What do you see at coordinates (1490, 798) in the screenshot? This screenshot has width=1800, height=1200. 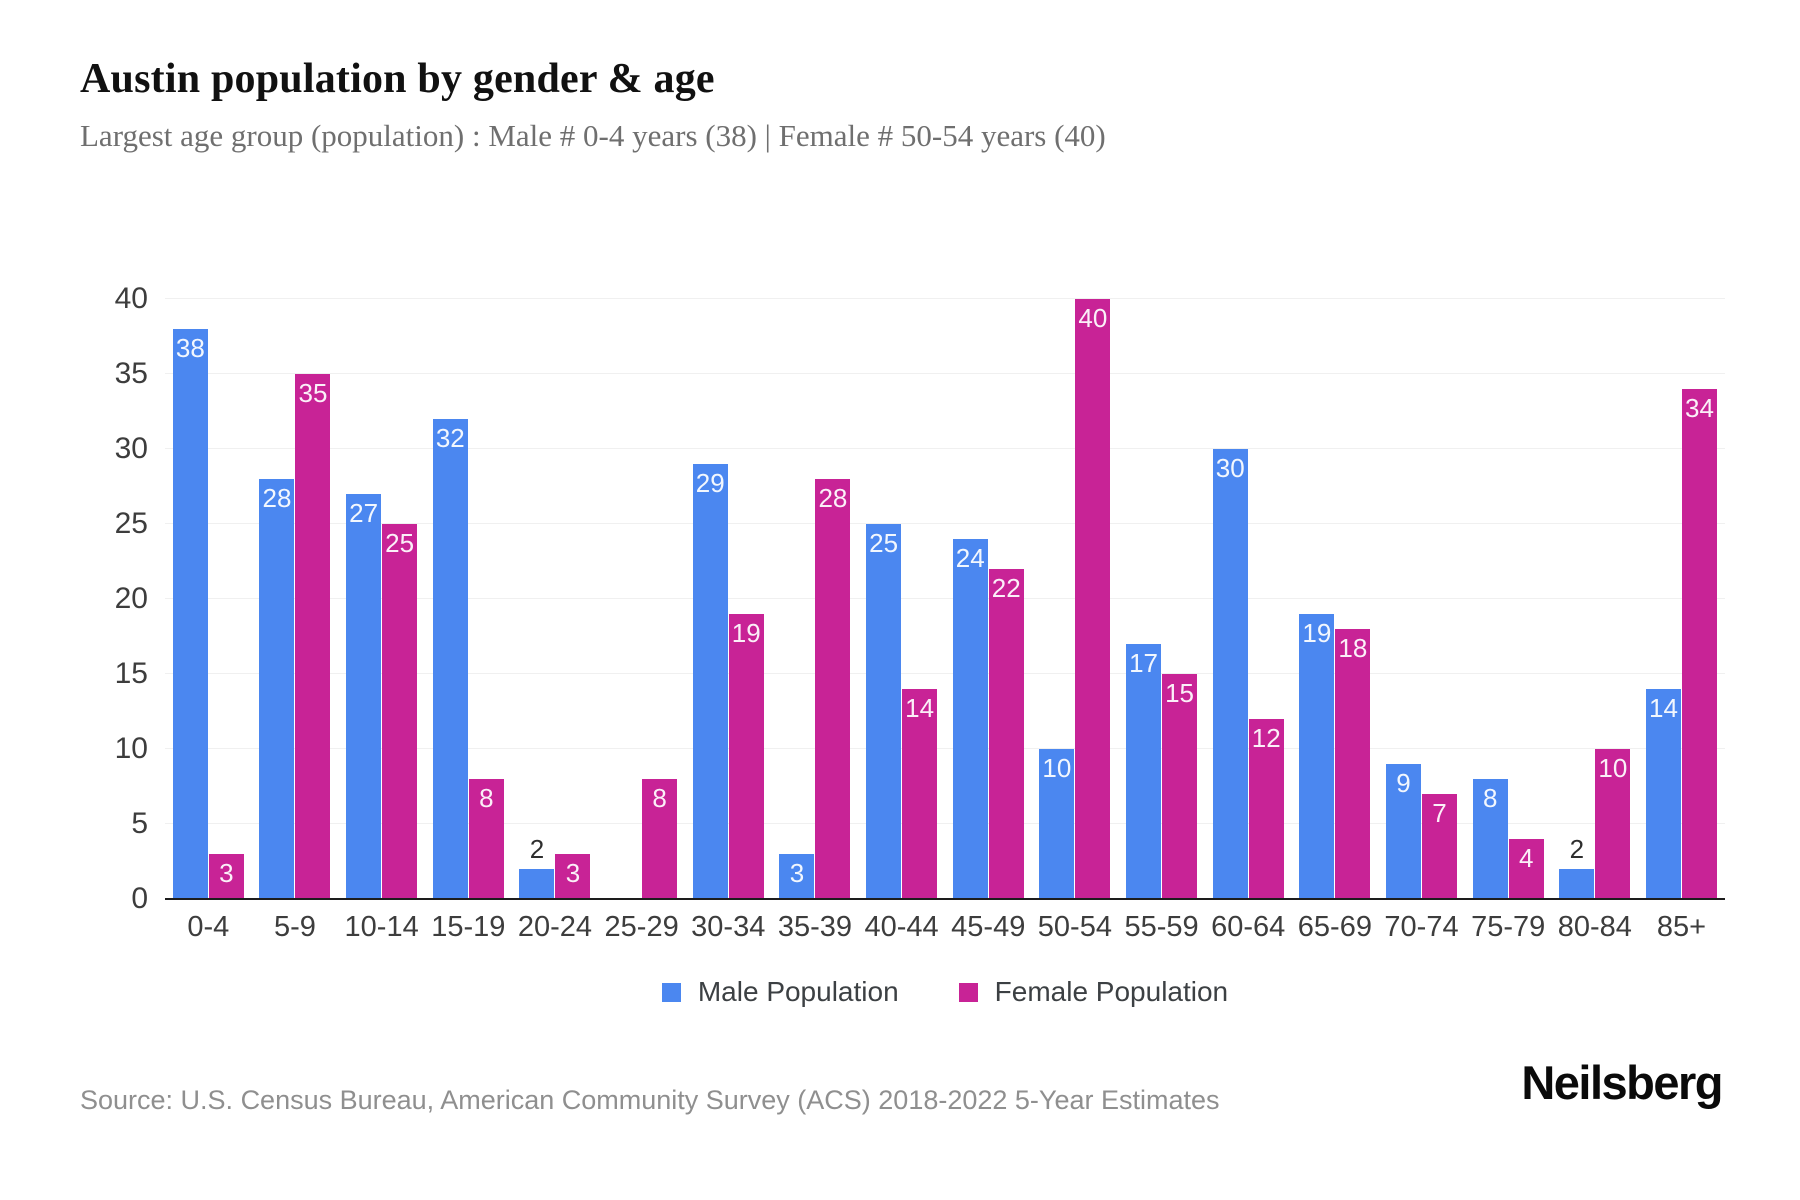 I see `bar-value-label: 8` at bounding box center [1490, 798].